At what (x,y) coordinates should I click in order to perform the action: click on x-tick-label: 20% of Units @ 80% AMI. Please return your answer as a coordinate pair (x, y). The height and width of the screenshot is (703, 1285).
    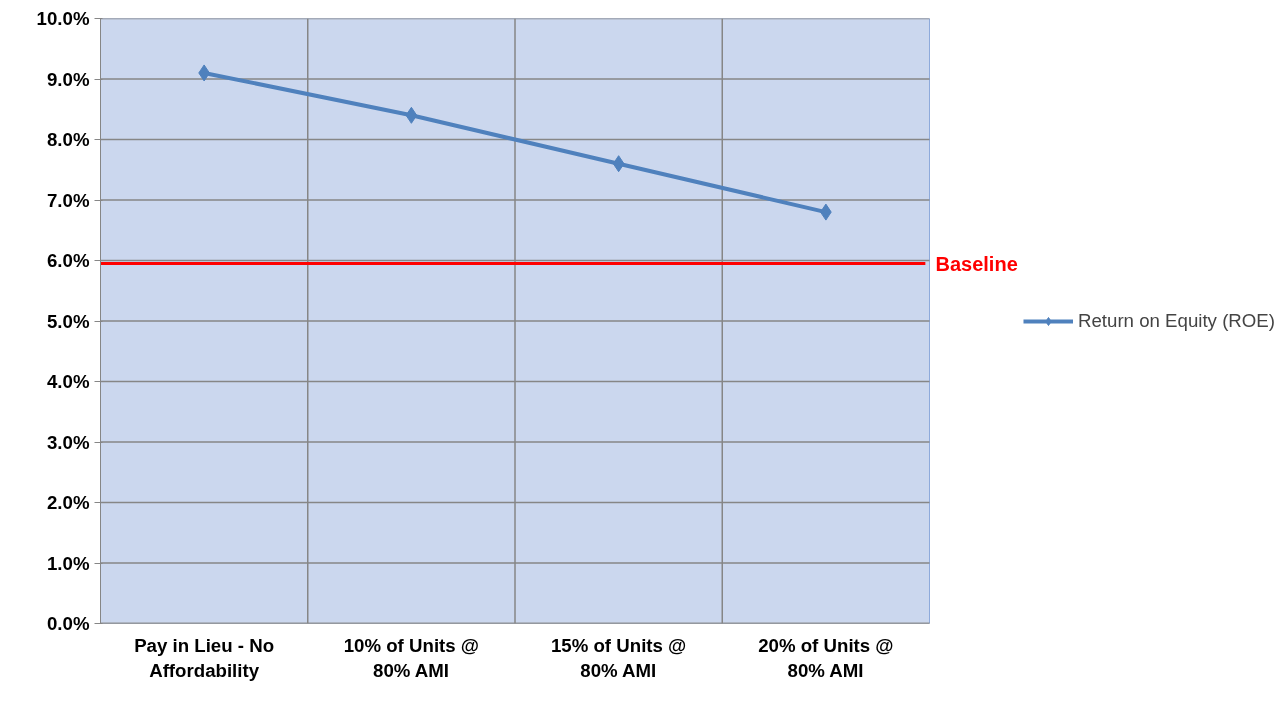
    Looking at the image, I should click on (826, 657).